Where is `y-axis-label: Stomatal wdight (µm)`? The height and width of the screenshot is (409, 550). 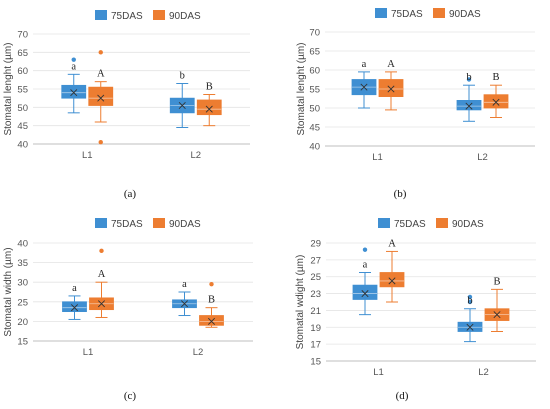 y-axis-label: Stomatal wdight (µm) is located at coordinates (300, 302).